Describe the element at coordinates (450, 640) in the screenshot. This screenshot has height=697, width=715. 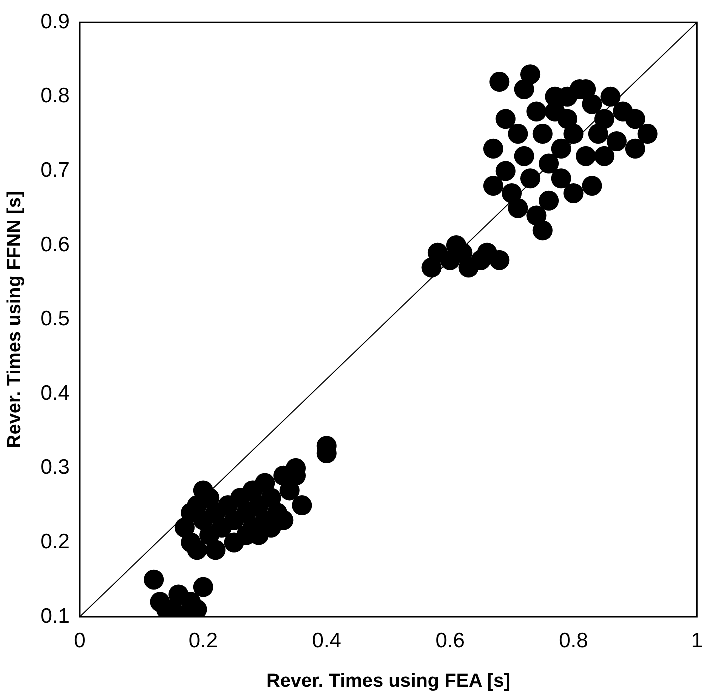
I see `x-tick-label: 0.6` at that location.